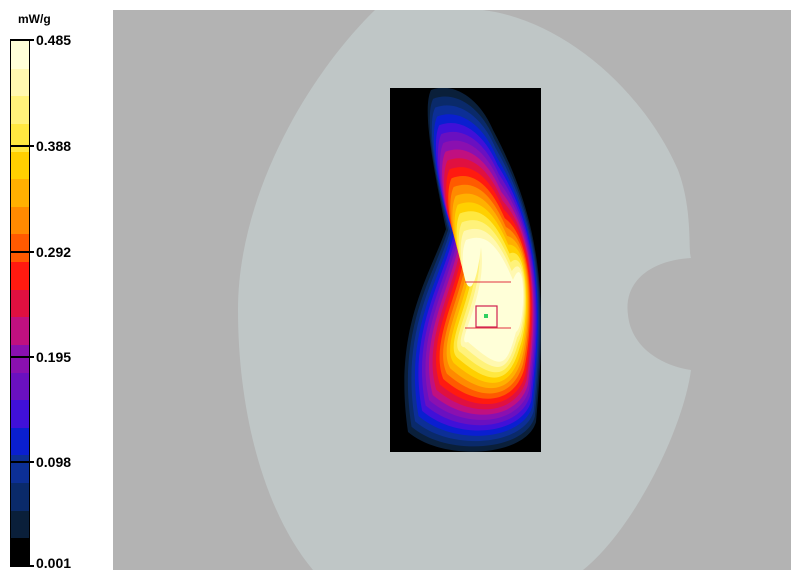 This screenshot has width=791, height=571. I want to click on peak-marker, so click(486, 316).